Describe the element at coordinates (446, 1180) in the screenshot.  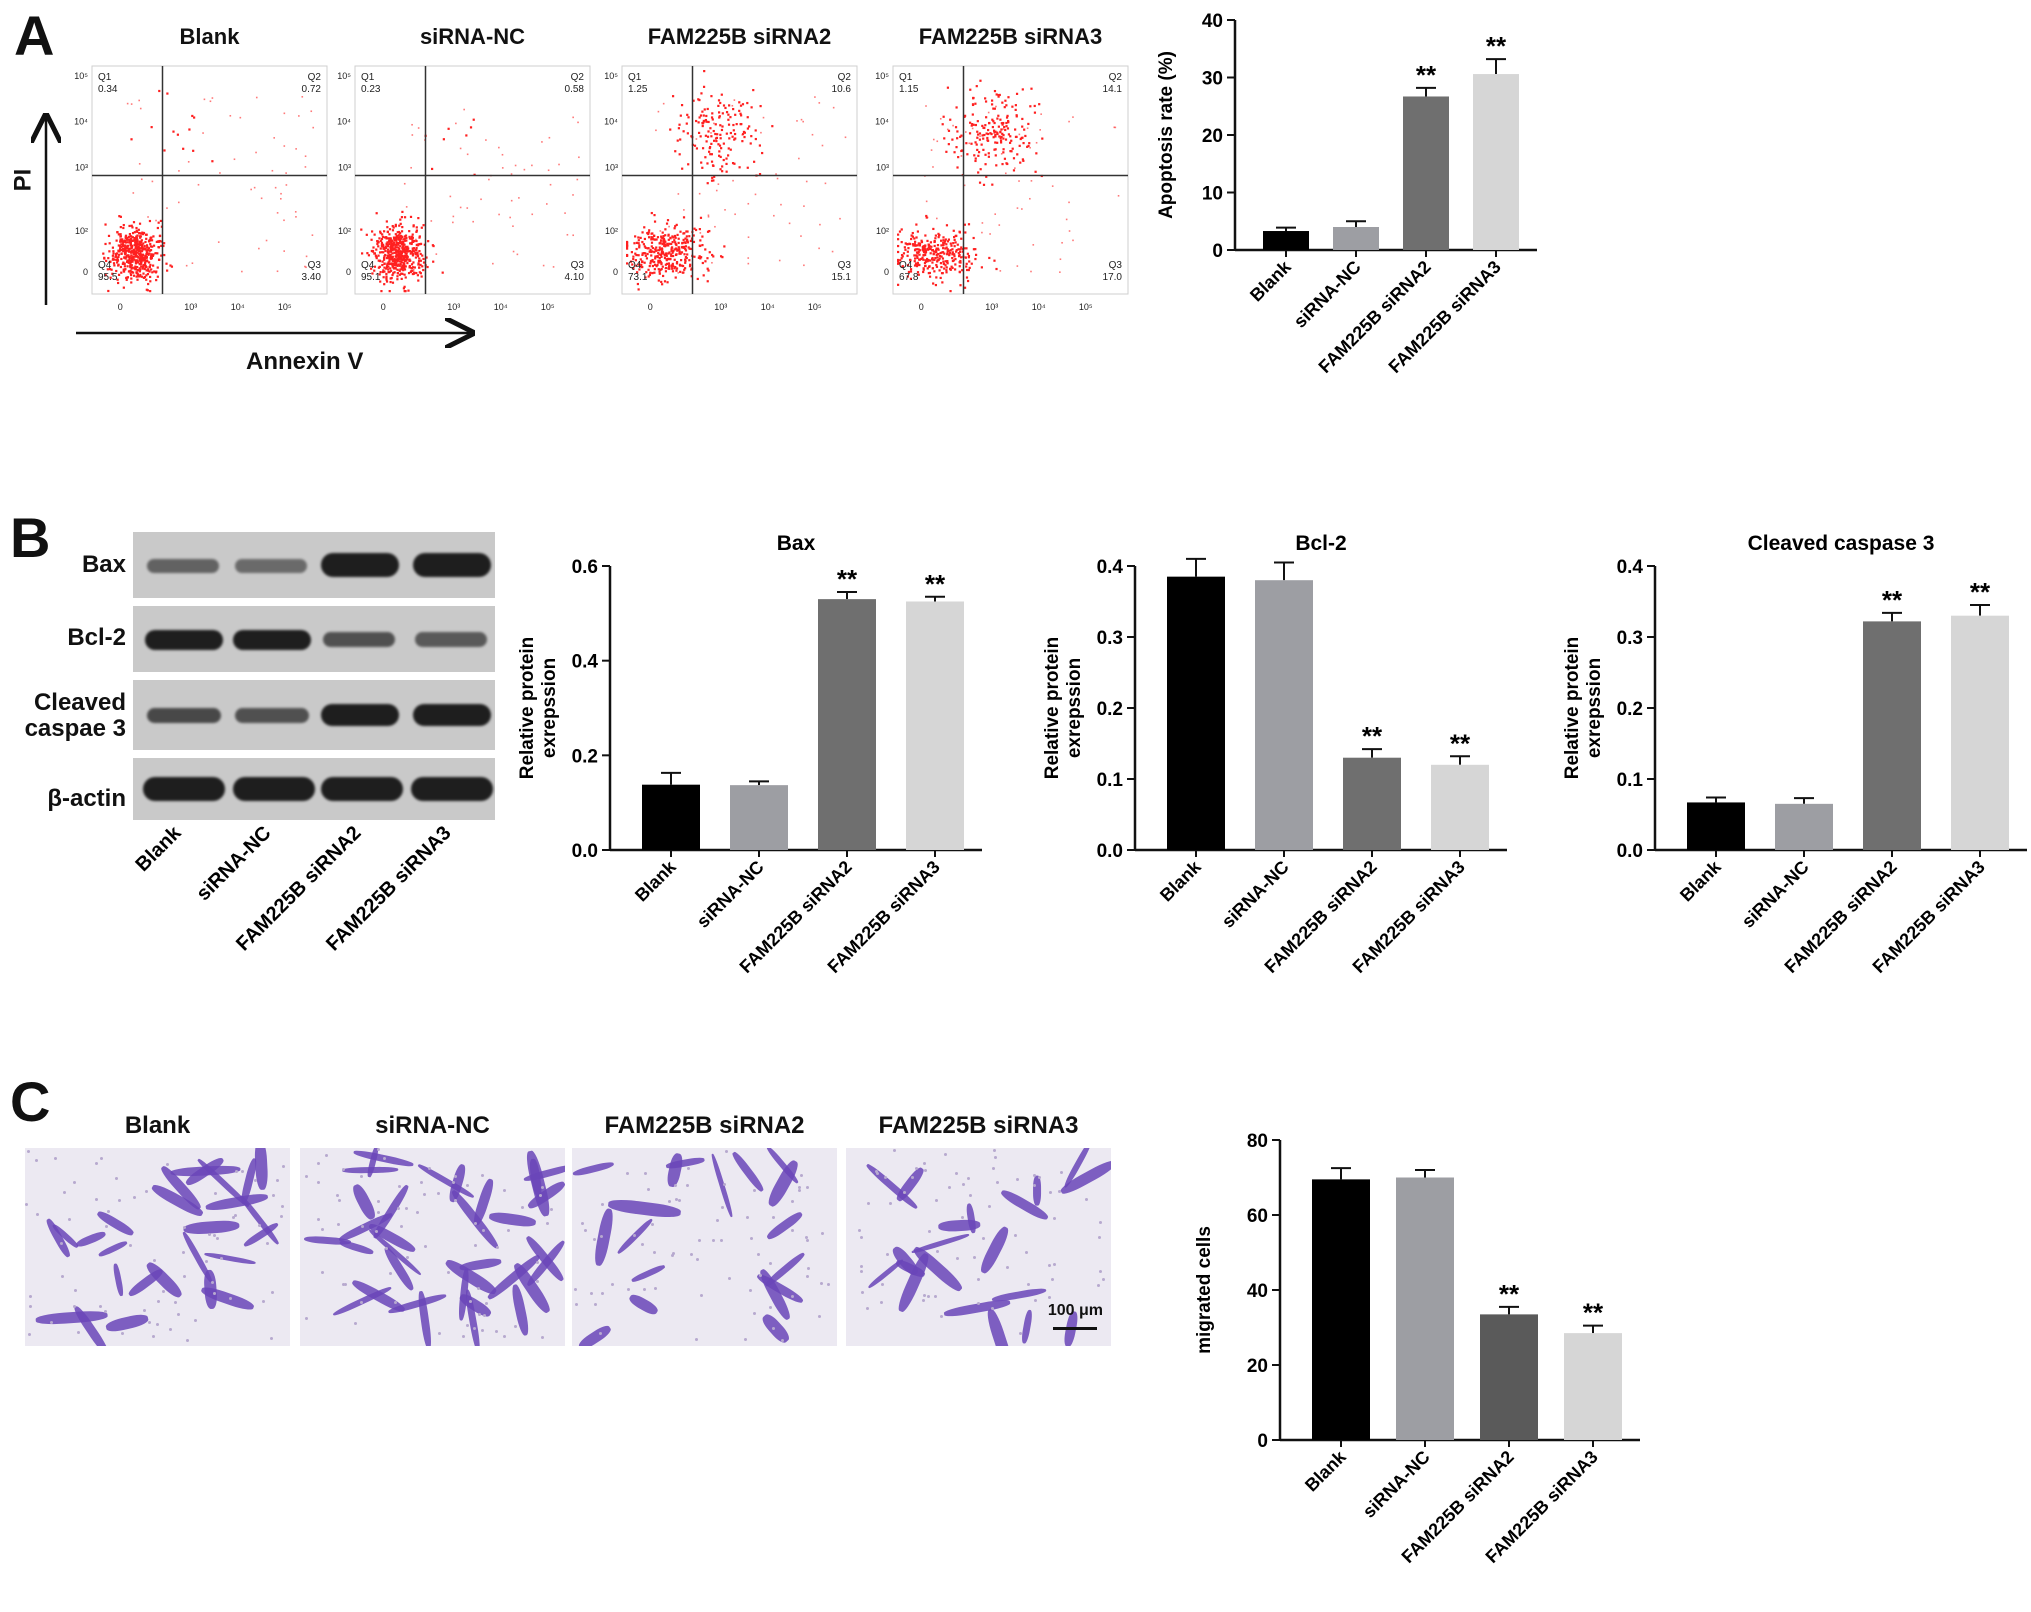
I see `migrated-cell` at that location.